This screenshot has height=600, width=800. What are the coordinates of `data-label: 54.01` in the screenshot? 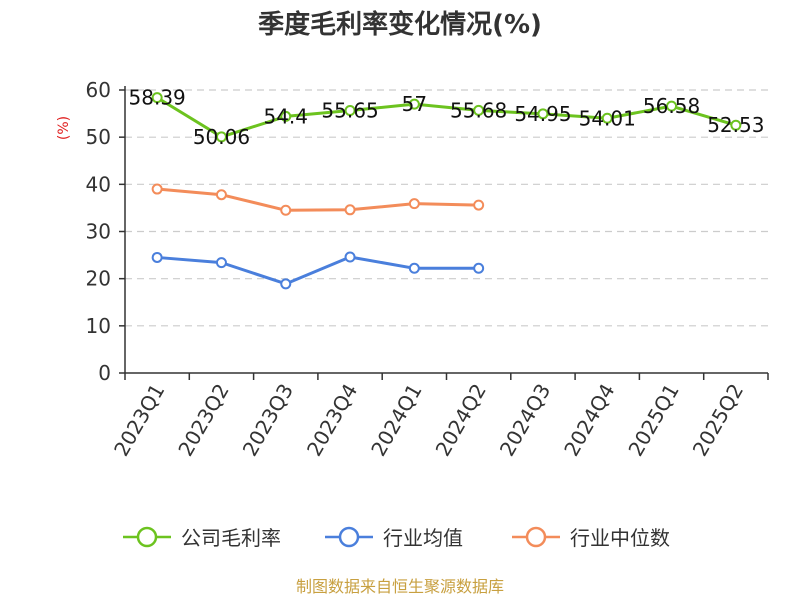 It's located at (607, 118).